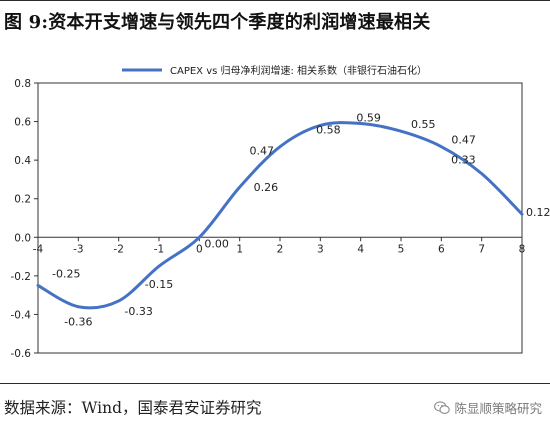 This screenshot has height=422, width=550. What do you see at coordinates (360, 249) in the screenshot?
I see `x-tick-label: 4` at bounding box center [360, 249].